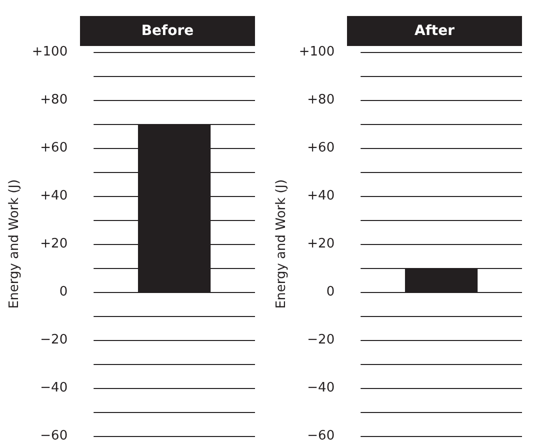 Image resolution: width=535 pixels, height=446 pixels. What do you see at coordinates (434, 31) in the screenshot?
I see `chart-title: After` at bounding box center [434, 31].